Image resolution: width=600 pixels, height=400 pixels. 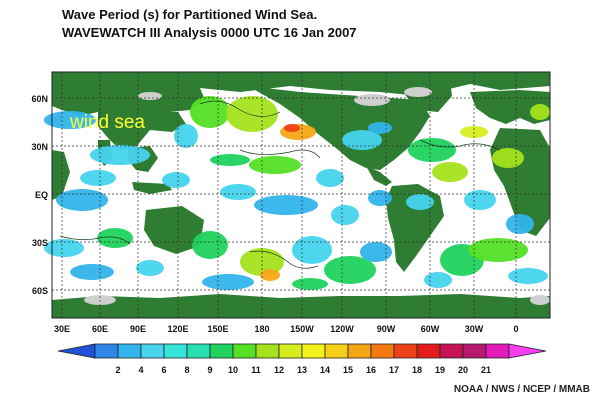 I want to click on longitude-label: 30W, so click(x=474, y=329).